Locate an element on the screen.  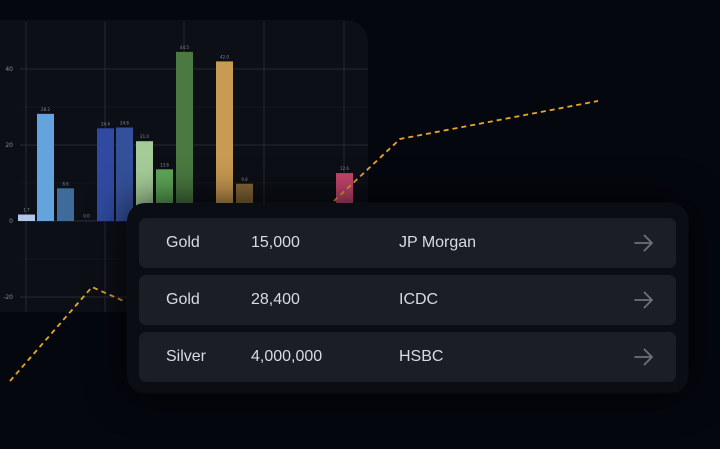
holding-amount: 4,000,000 is located at coordinates (287, 356).